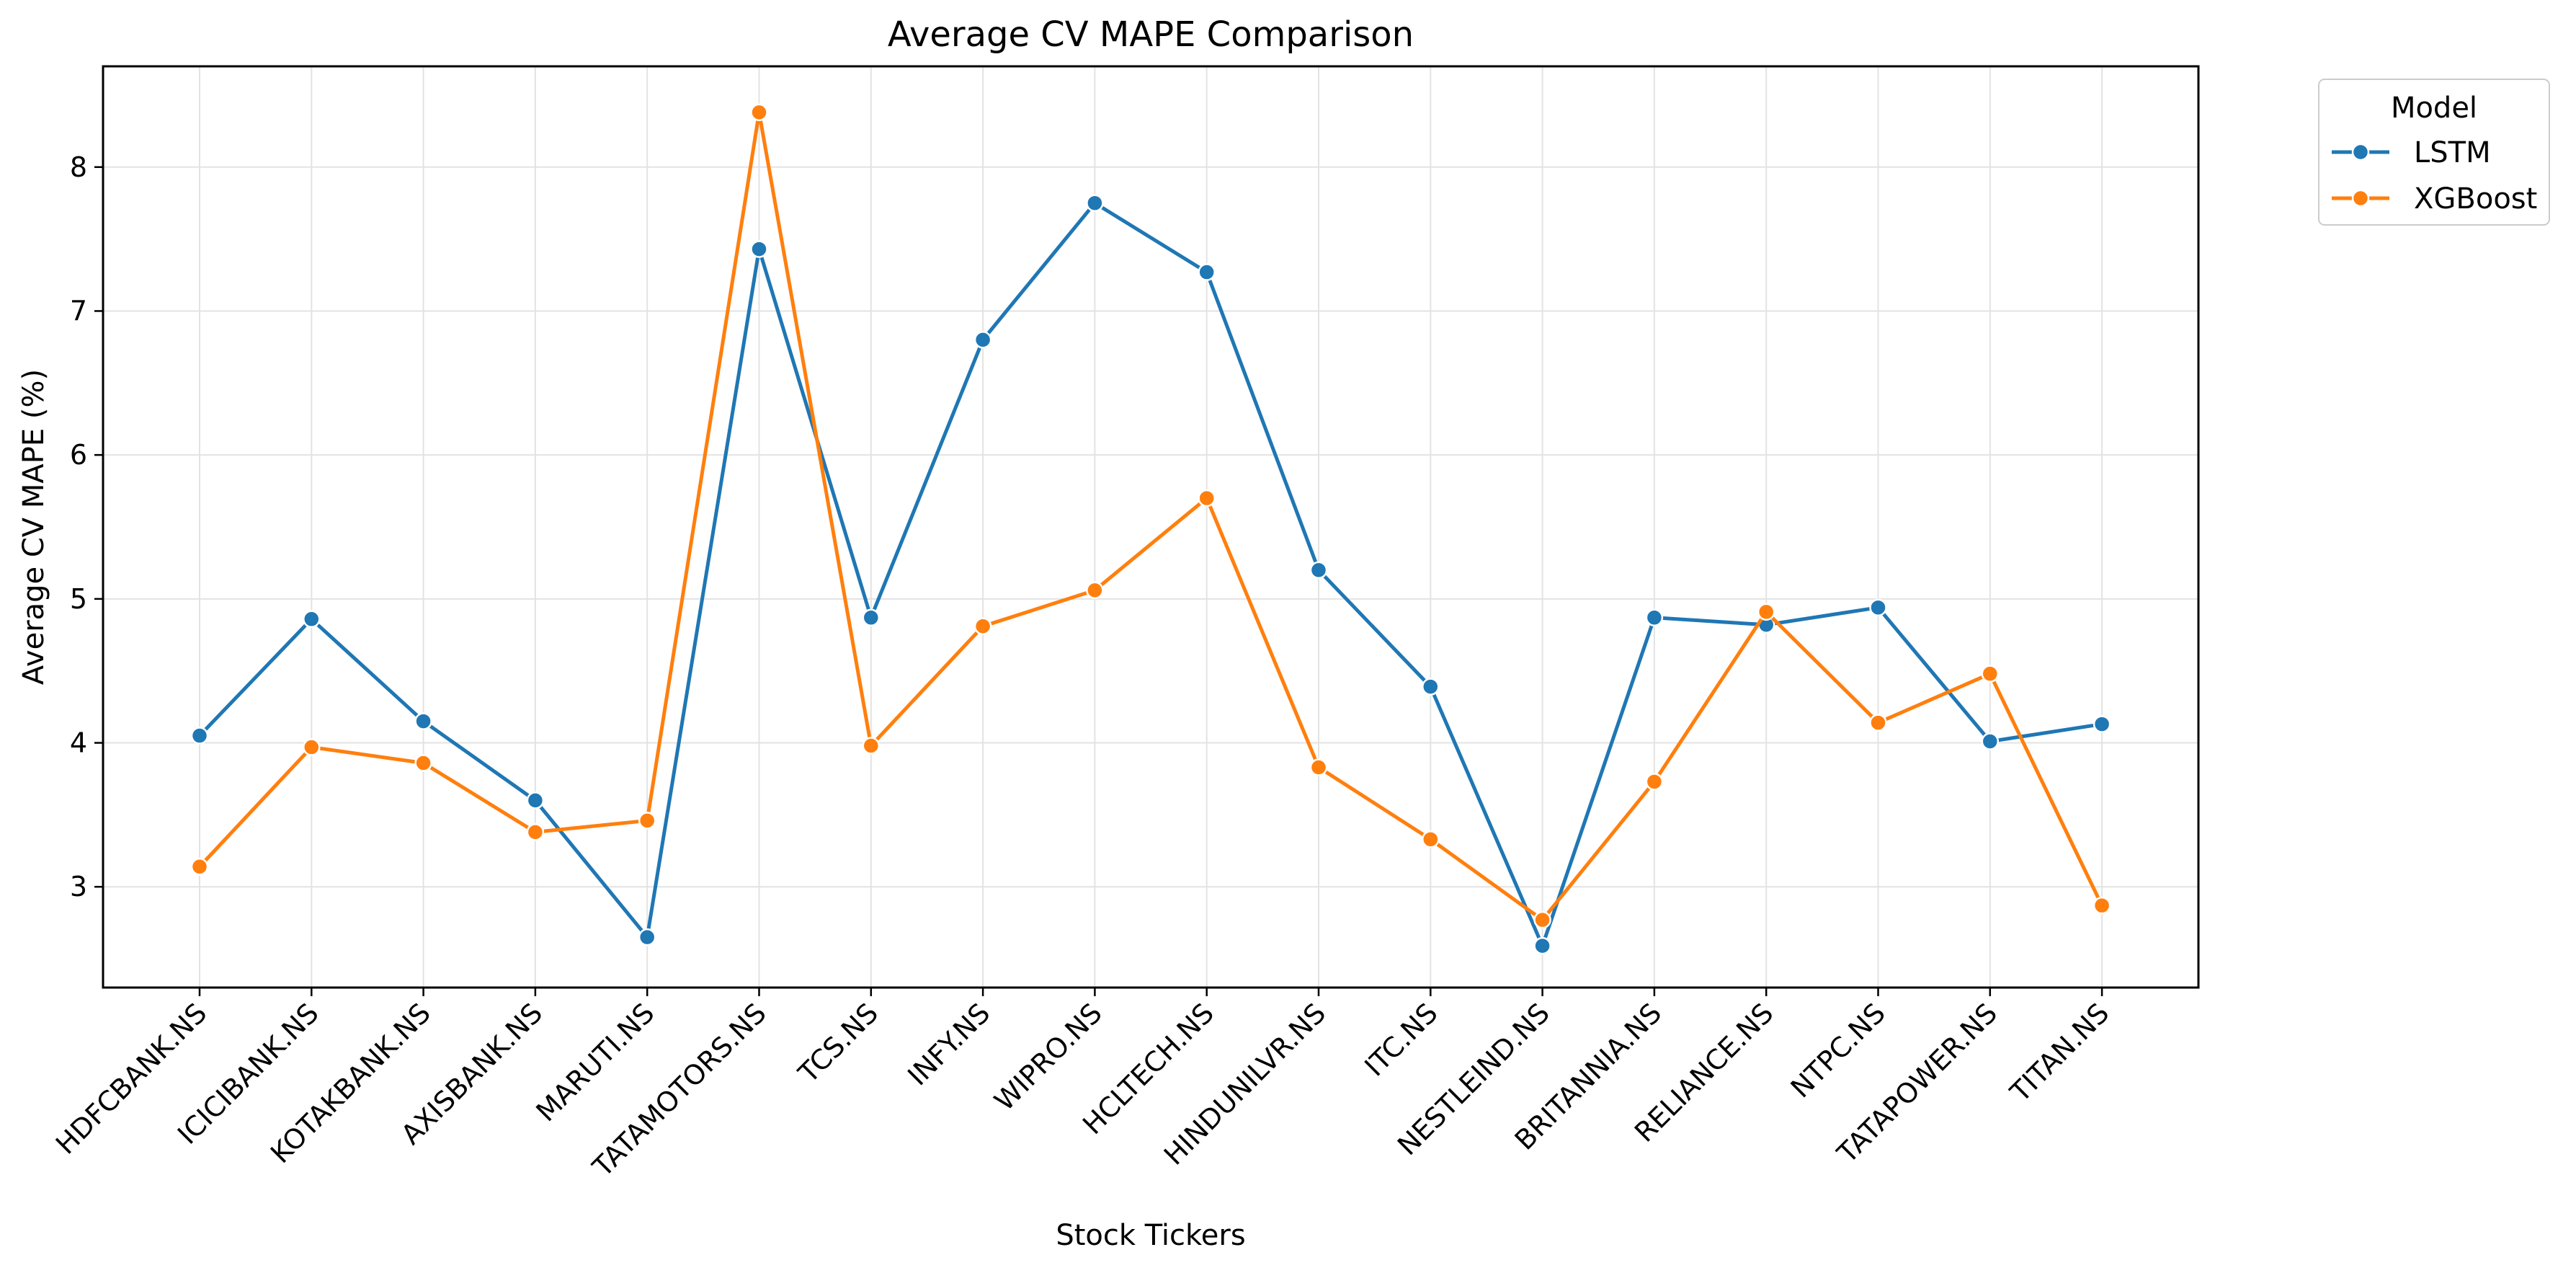 The height and width of the screenshot is (1273, 2576). I want to click on legend-label: LSTM, so click(2452, 152).